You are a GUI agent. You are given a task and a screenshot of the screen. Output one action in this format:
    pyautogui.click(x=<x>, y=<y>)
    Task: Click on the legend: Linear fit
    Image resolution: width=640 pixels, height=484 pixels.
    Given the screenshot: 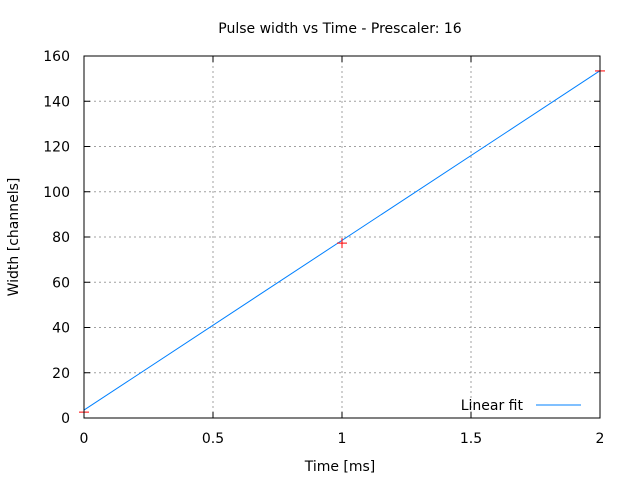 What is the action you would take?
    pyautogui.click(x=521, y=406)
    